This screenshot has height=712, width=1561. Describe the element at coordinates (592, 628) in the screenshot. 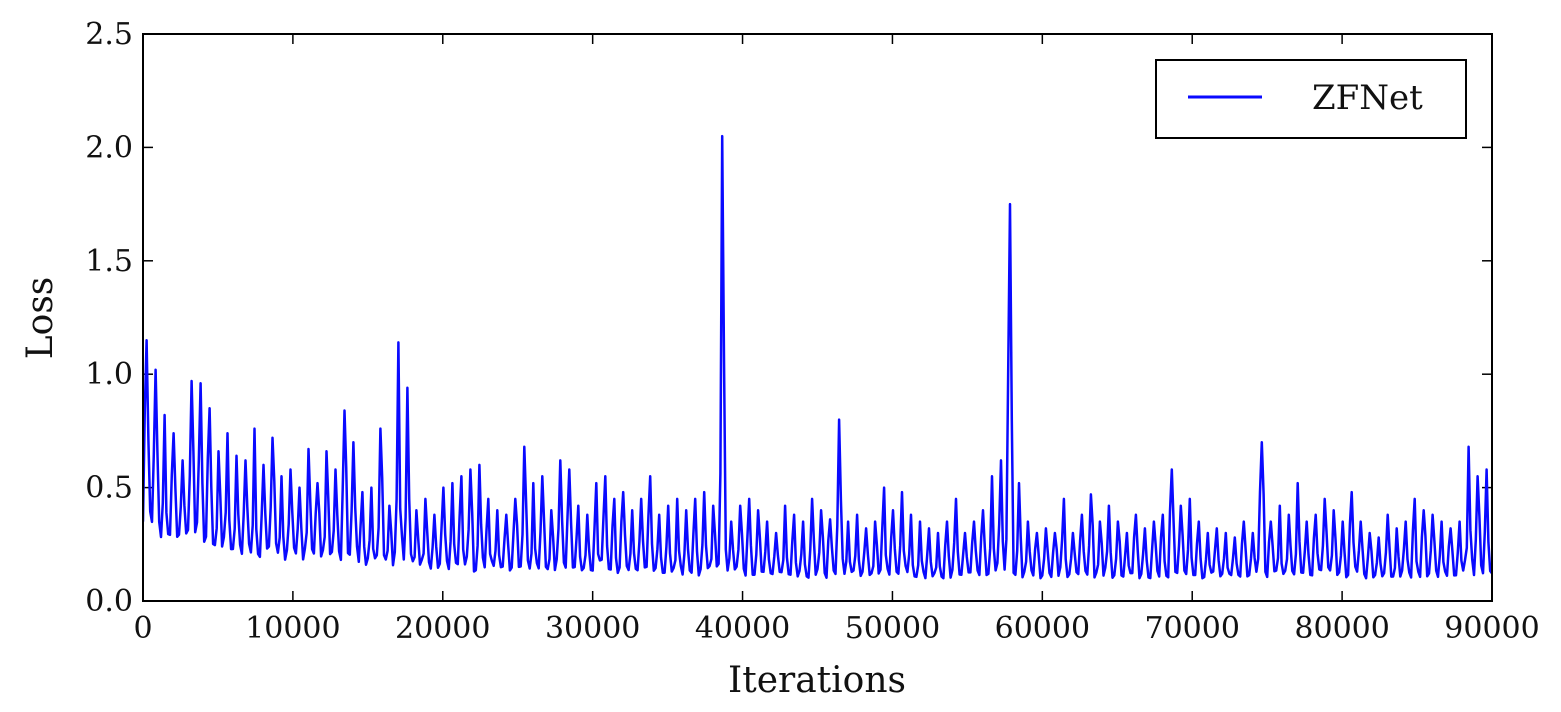

I see `x-tick-label: 30000` at that location.